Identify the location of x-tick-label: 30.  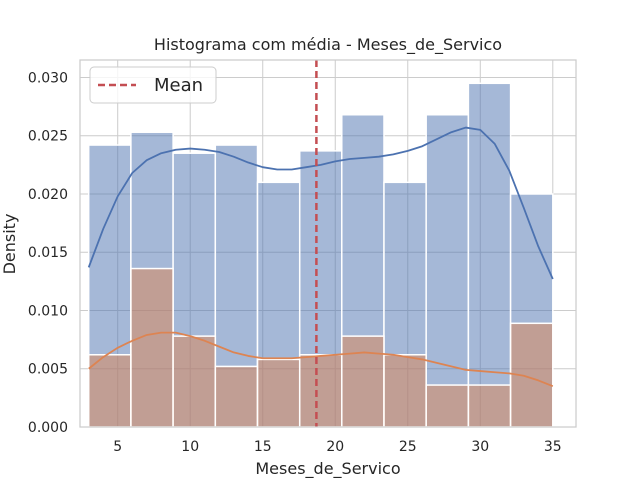
(480, 447).